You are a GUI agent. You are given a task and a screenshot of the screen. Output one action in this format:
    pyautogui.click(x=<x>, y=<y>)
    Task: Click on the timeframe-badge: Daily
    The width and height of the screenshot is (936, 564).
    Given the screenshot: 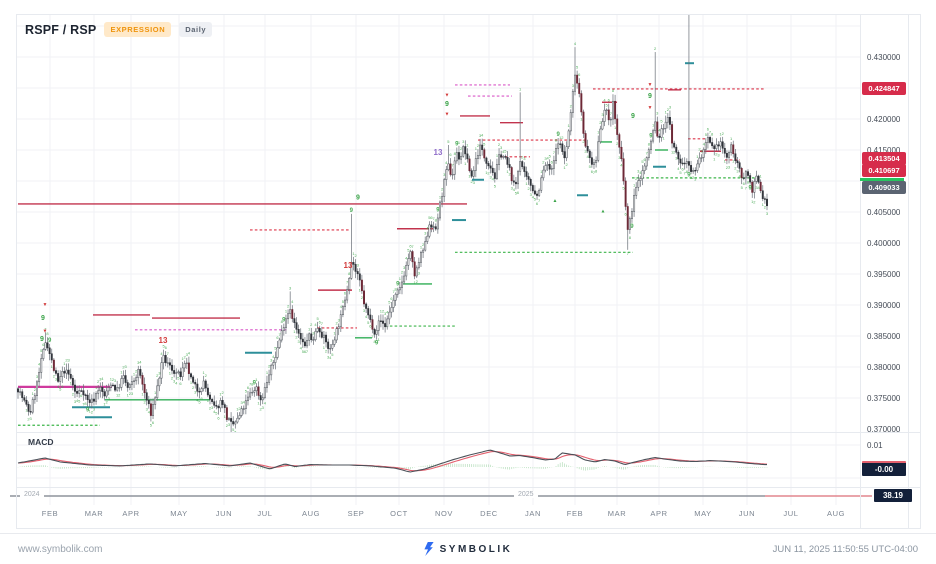 What is the action you would take?
    pyautogui.click(x=196, y=29)
    